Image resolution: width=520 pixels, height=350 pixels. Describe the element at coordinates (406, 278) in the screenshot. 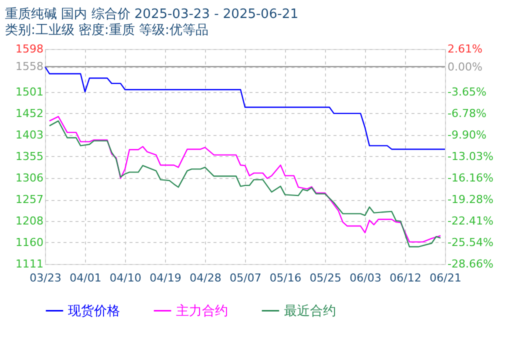

I see `x-tick-label: 06/12` at that location.